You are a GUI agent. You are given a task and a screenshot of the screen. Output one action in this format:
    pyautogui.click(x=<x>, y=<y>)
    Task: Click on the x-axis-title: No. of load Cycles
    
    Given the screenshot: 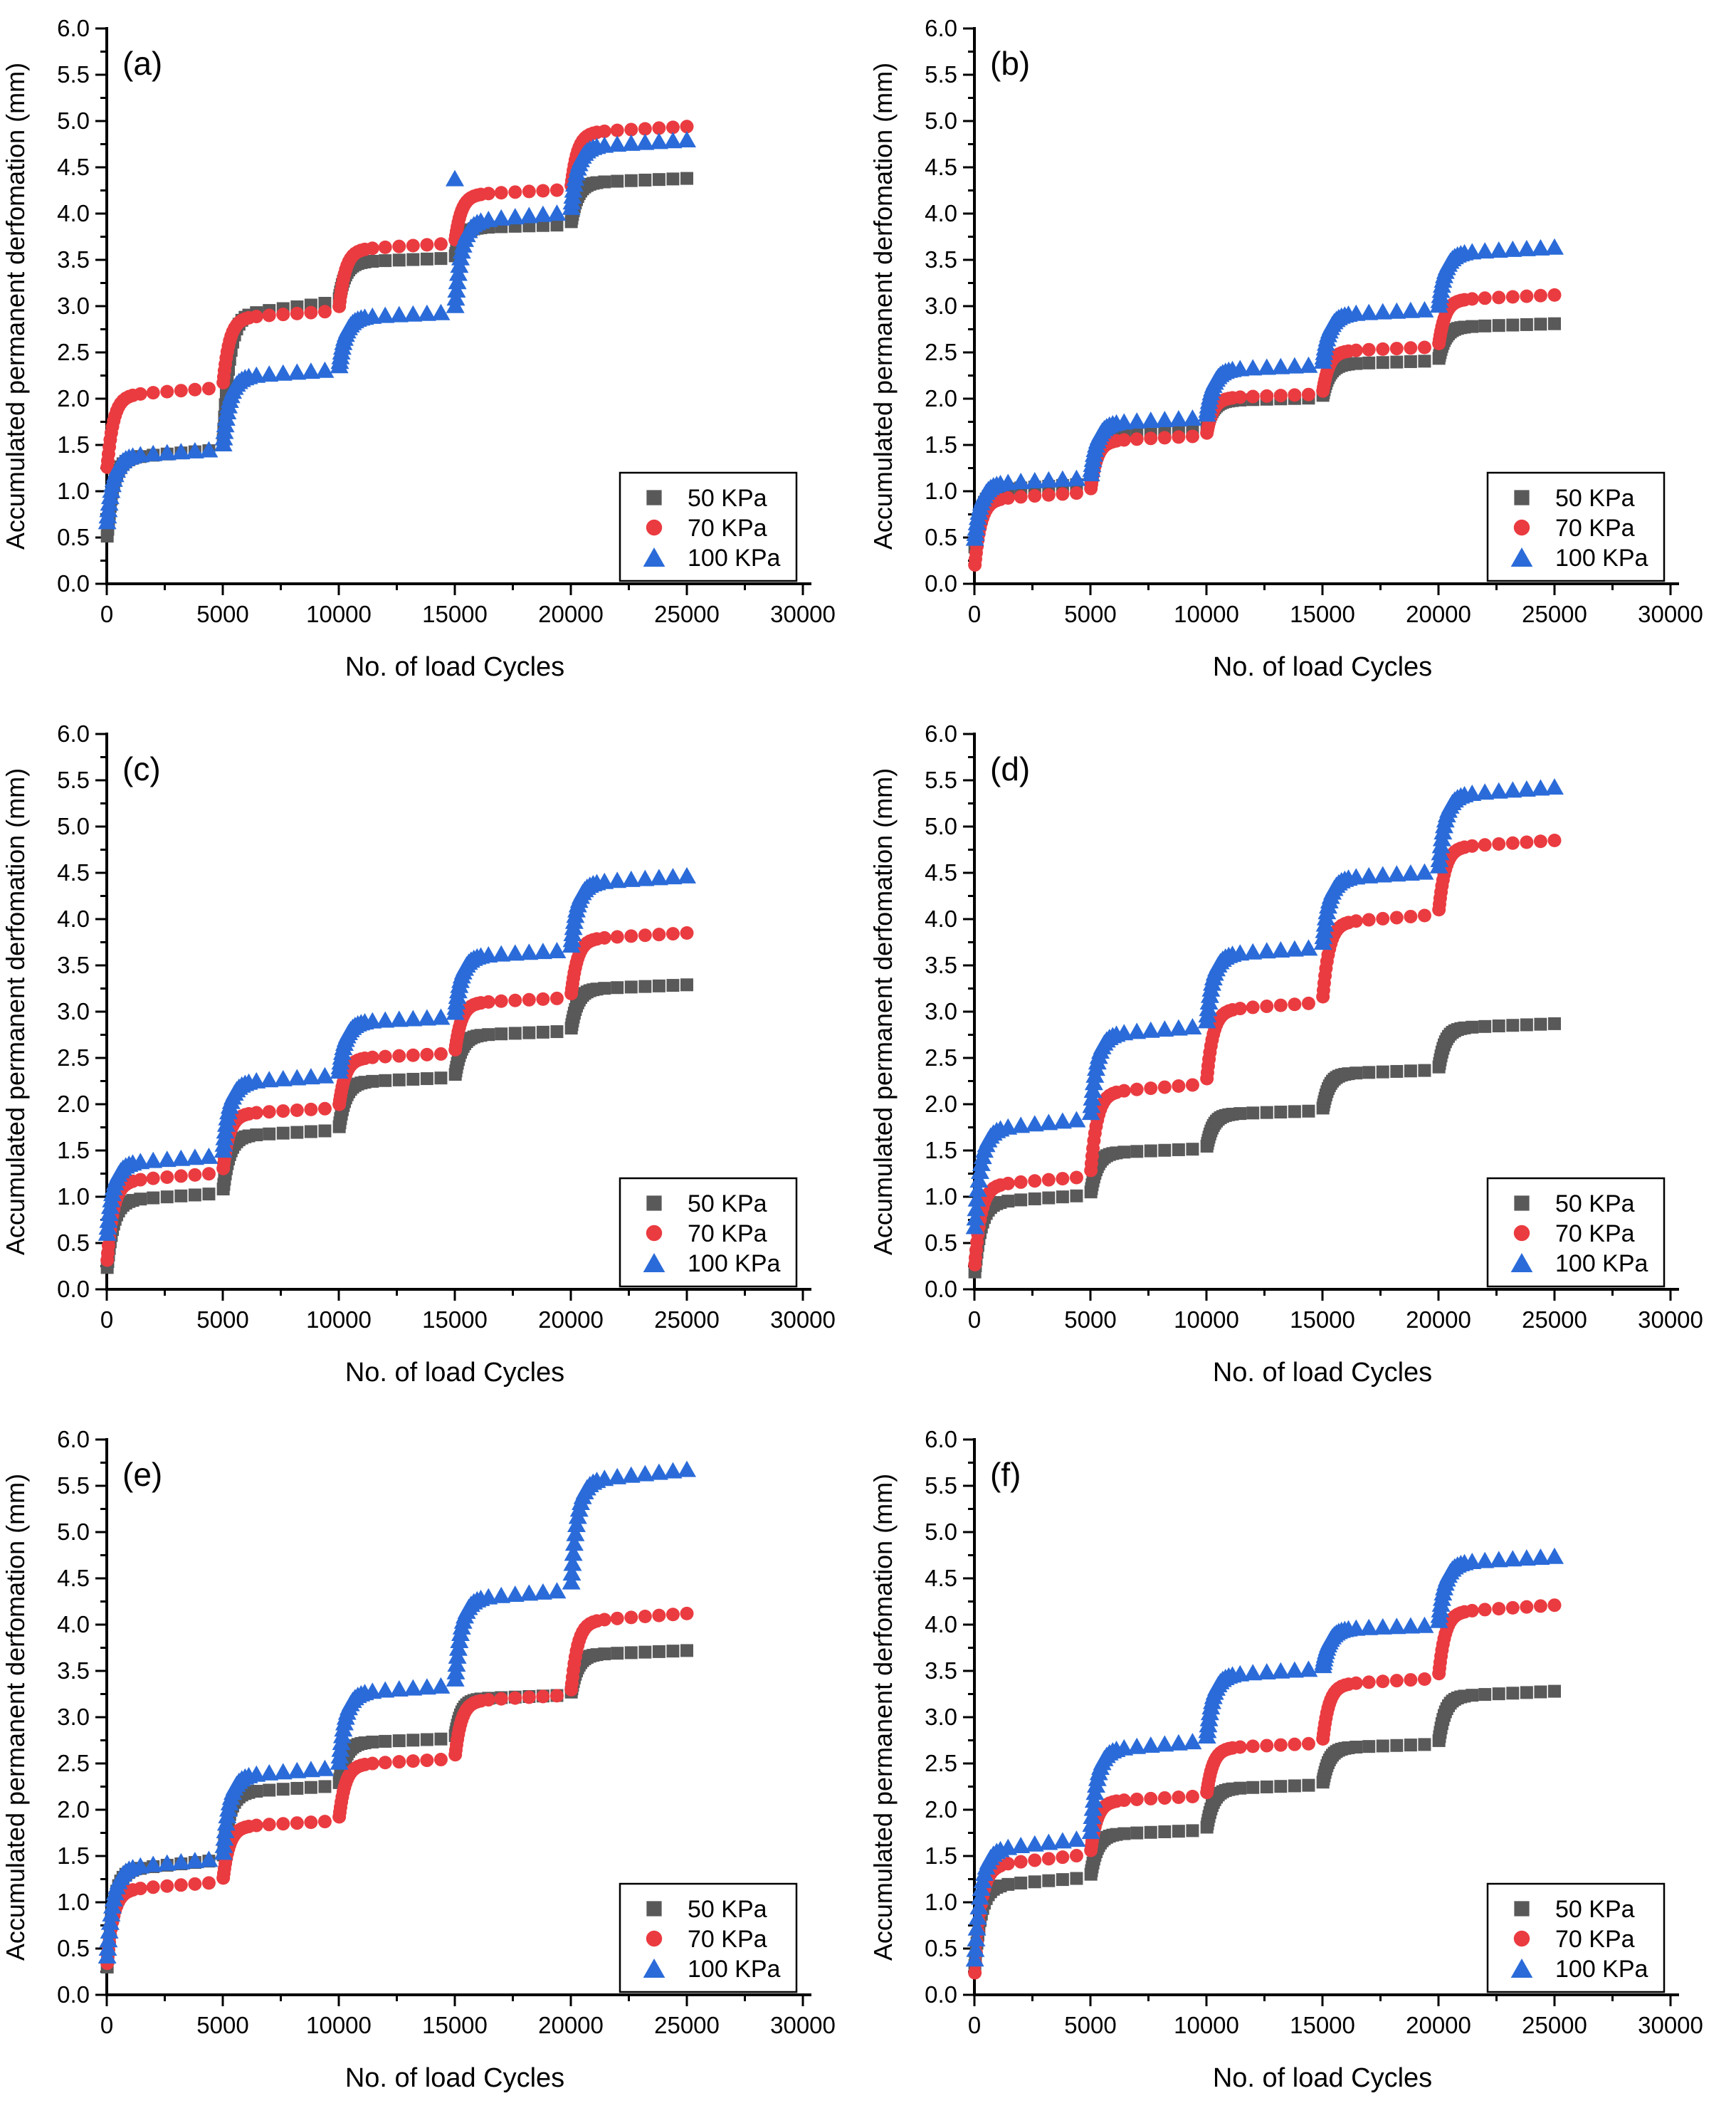 What is the action you would take?
    pyautogui.click(x=454, y=1373)
    